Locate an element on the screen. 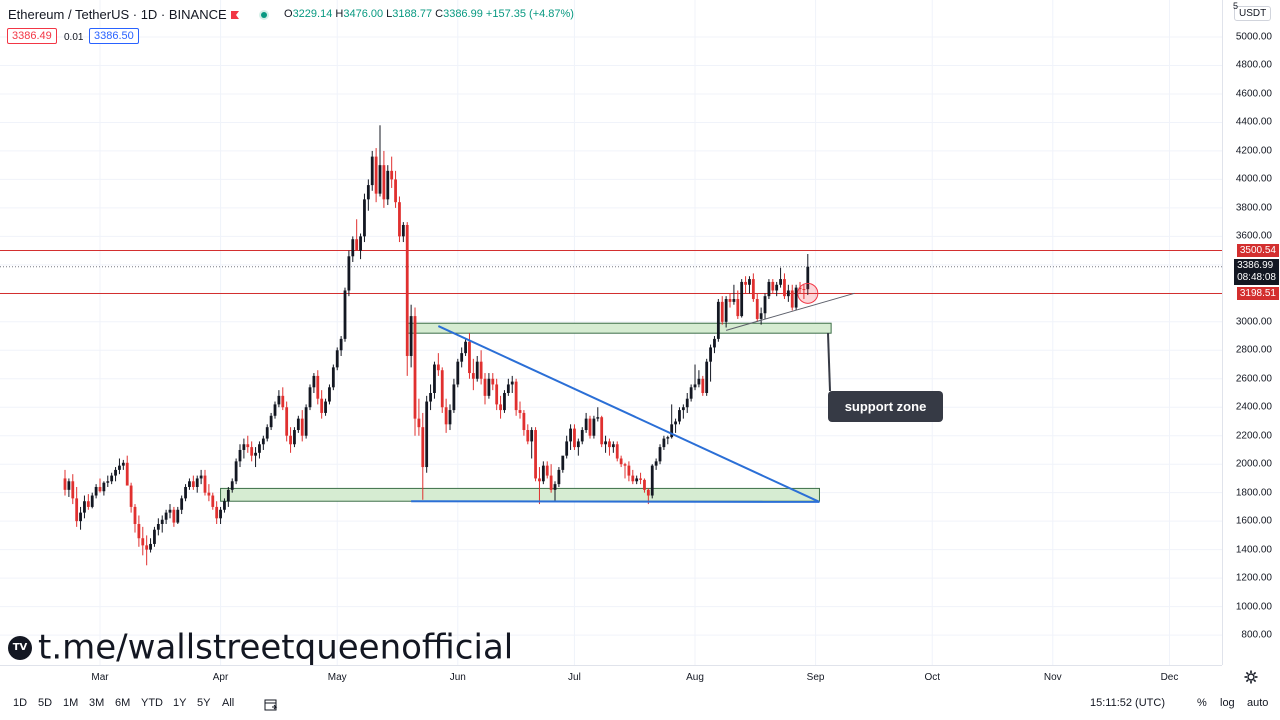 The height and width of the screenshot is (720, 1280). goto-date-icon is located at coordinates (271, 705).